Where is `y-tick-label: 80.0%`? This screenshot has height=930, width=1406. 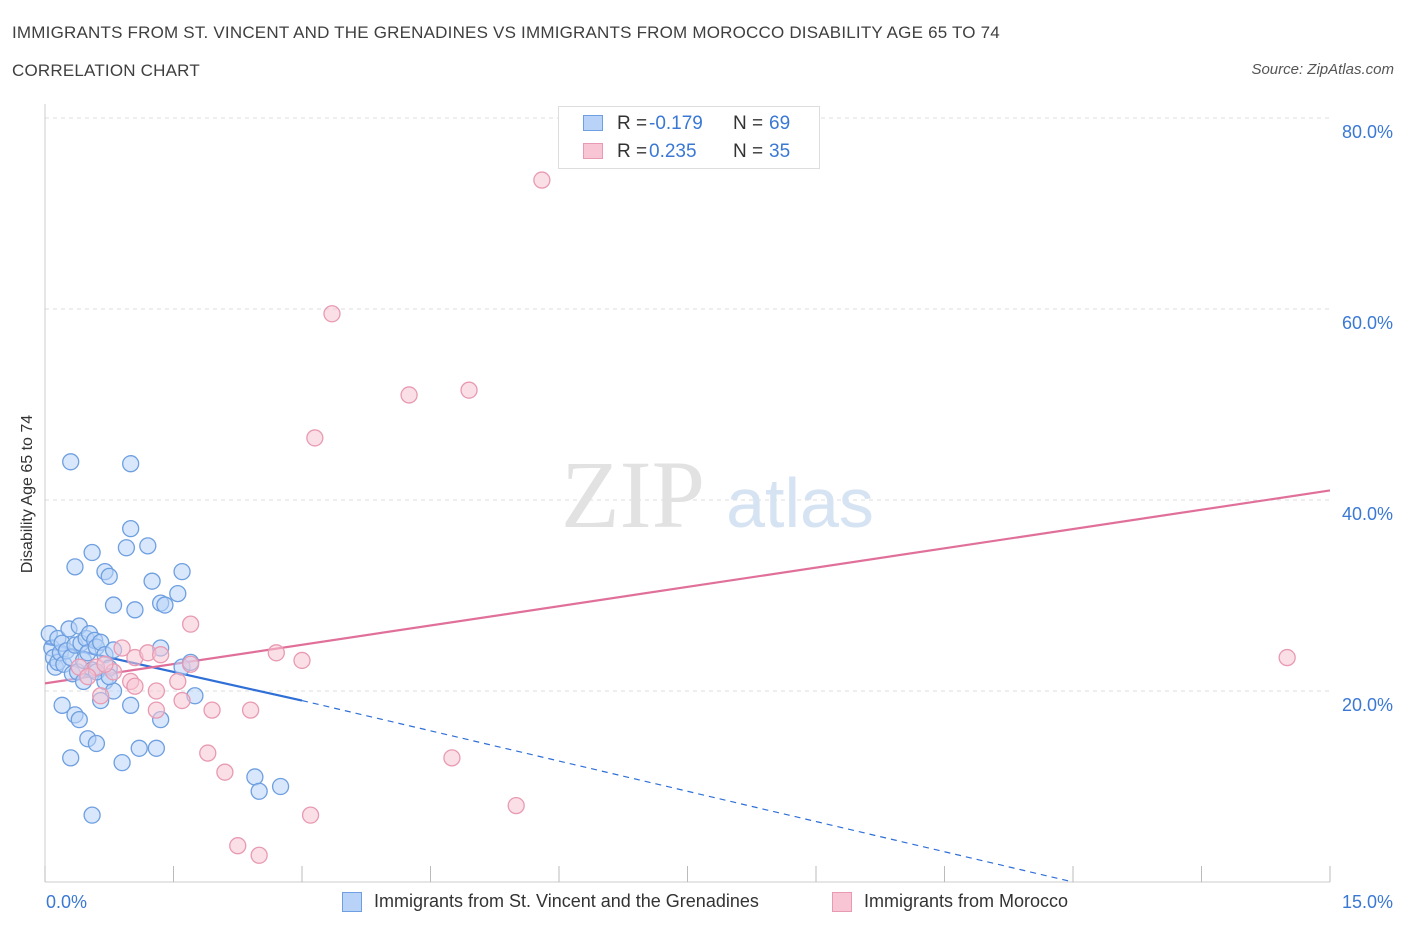 y-tick-label: 80.0% is located at coordinates (1367, 132).